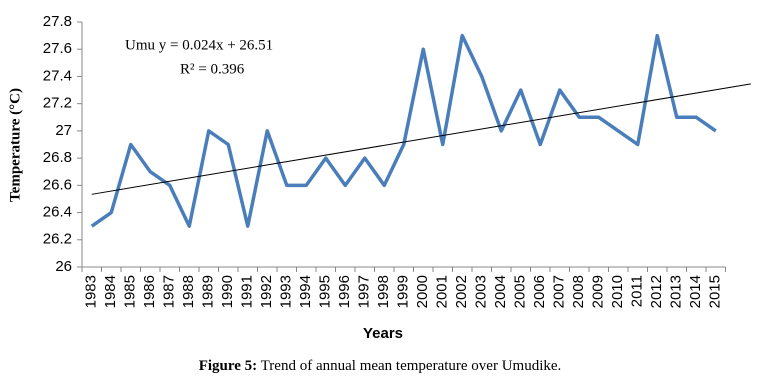 The width and height of the screenshot is (759, 386). What do you see at coordinates (598, 291) in the screenshot?
I see `x-tick-label: 2009` at bounding box center [598, 291].